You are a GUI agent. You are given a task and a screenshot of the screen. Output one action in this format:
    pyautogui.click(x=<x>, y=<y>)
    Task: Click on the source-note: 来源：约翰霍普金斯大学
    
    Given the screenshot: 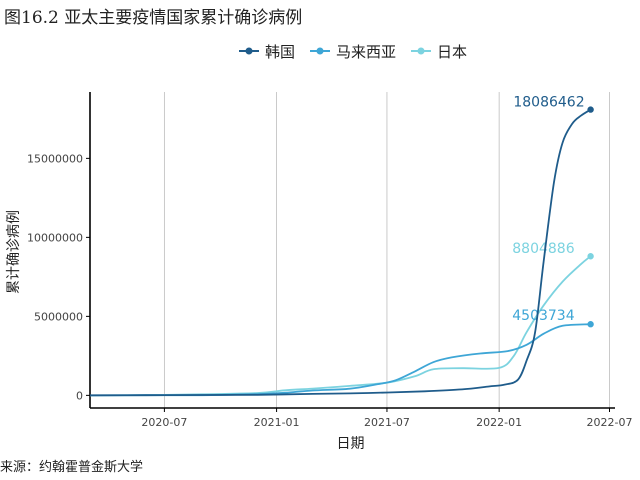 What is the action you would take?
    pyautogui.click(x=72, y=467)
    